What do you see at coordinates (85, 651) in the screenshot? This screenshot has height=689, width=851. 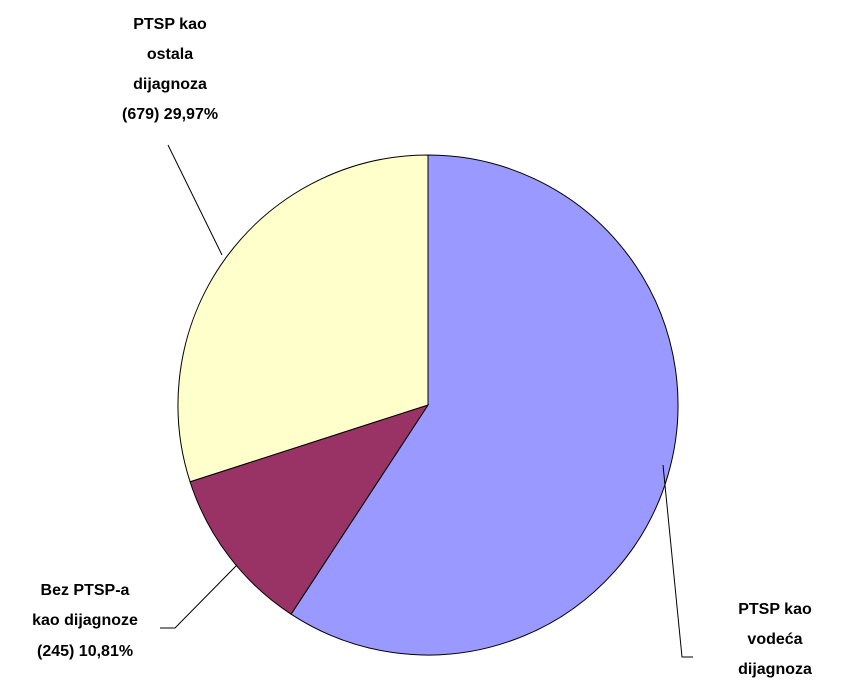 I see `slice-value-label: (245) 10,81%` at bounding box center [85, 651].